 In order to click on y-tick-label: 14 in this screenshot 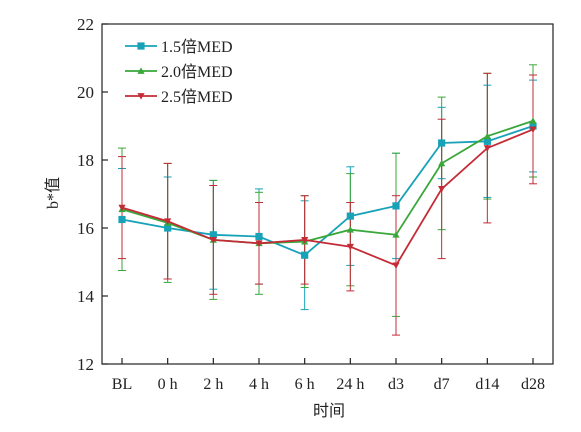, I will do `click(86, 296)`.